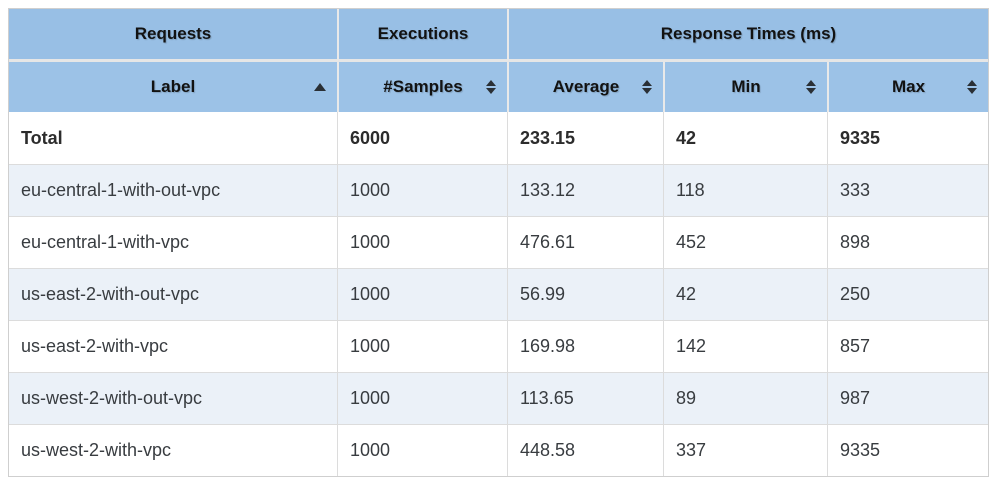 The width and height of the screenshot is (995, 489). I want to click on column-header-label-text: Label, so click(173, 86).